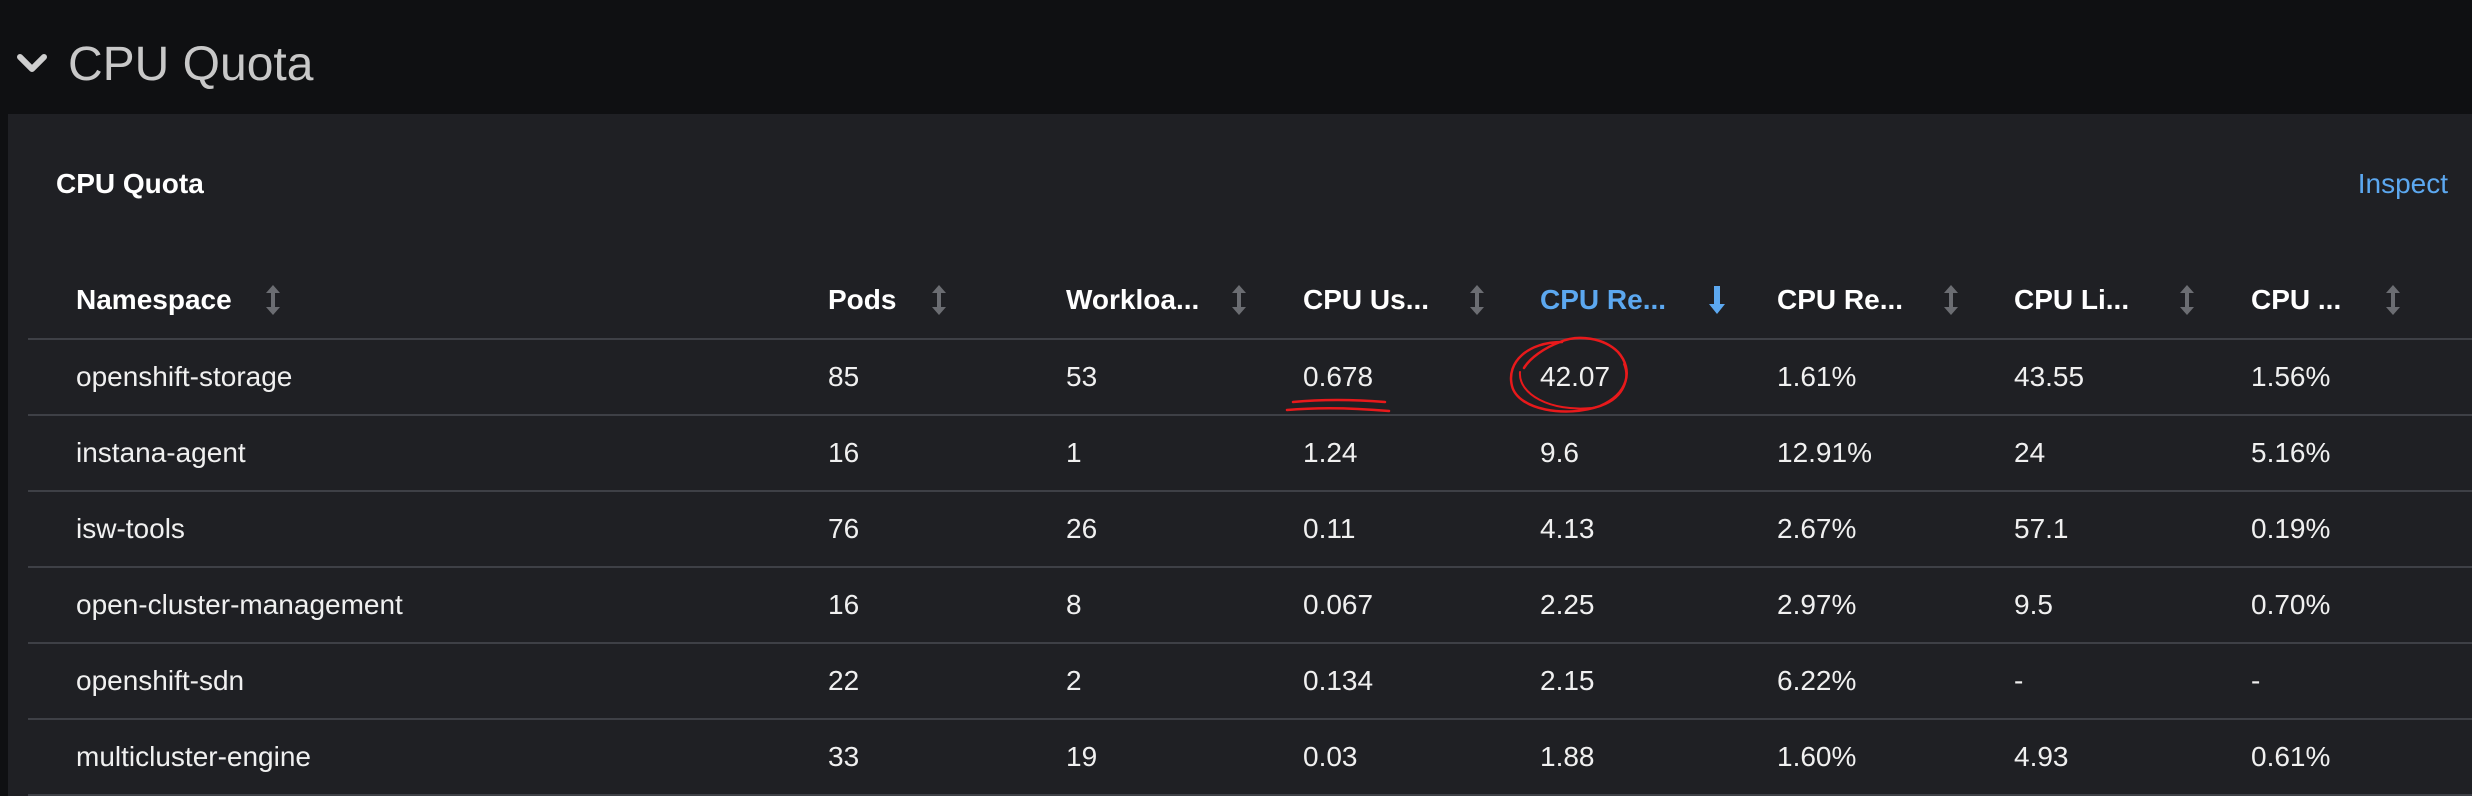  I want to click on cell-cpu-usage: 0.067, so click(1338, 604).